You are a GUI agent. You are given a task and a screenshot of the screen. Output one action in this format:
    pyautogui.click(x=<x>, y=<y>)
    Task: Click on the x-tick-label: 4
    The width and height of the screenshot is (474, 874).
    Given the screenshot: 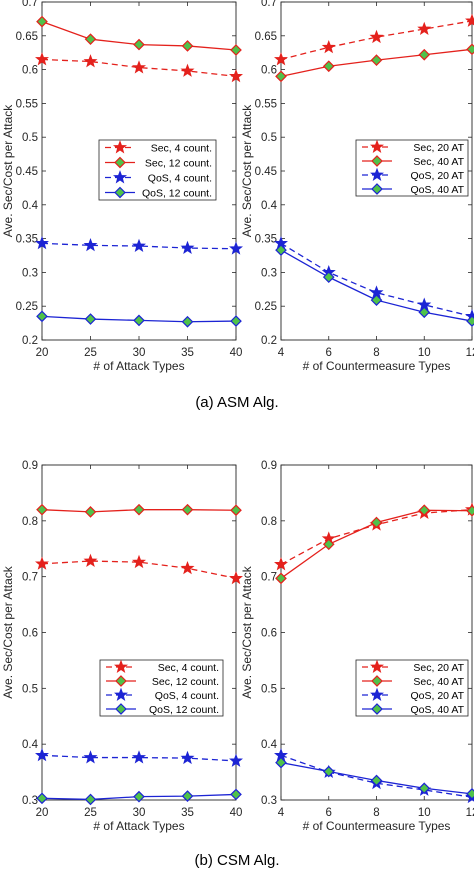 What is the action you would take?
    pyautogui.click(x=281, y=353)
    